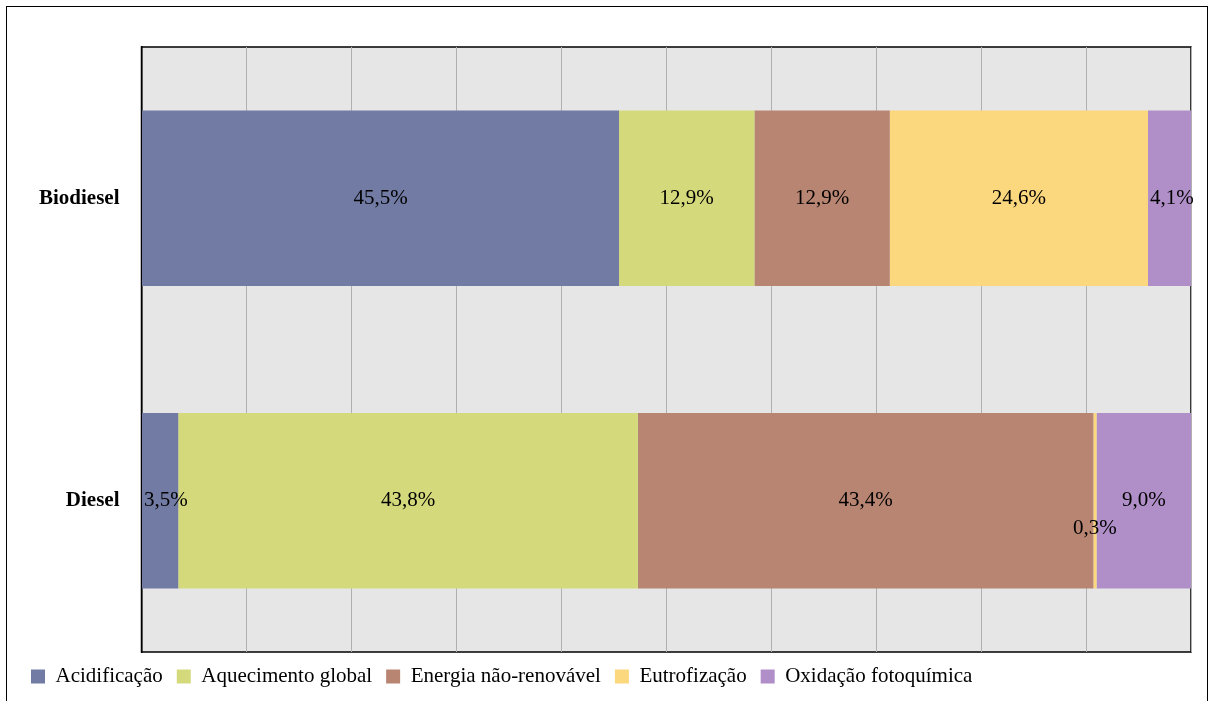  I want to click on data-label: 45,5%, so click(380, 196).